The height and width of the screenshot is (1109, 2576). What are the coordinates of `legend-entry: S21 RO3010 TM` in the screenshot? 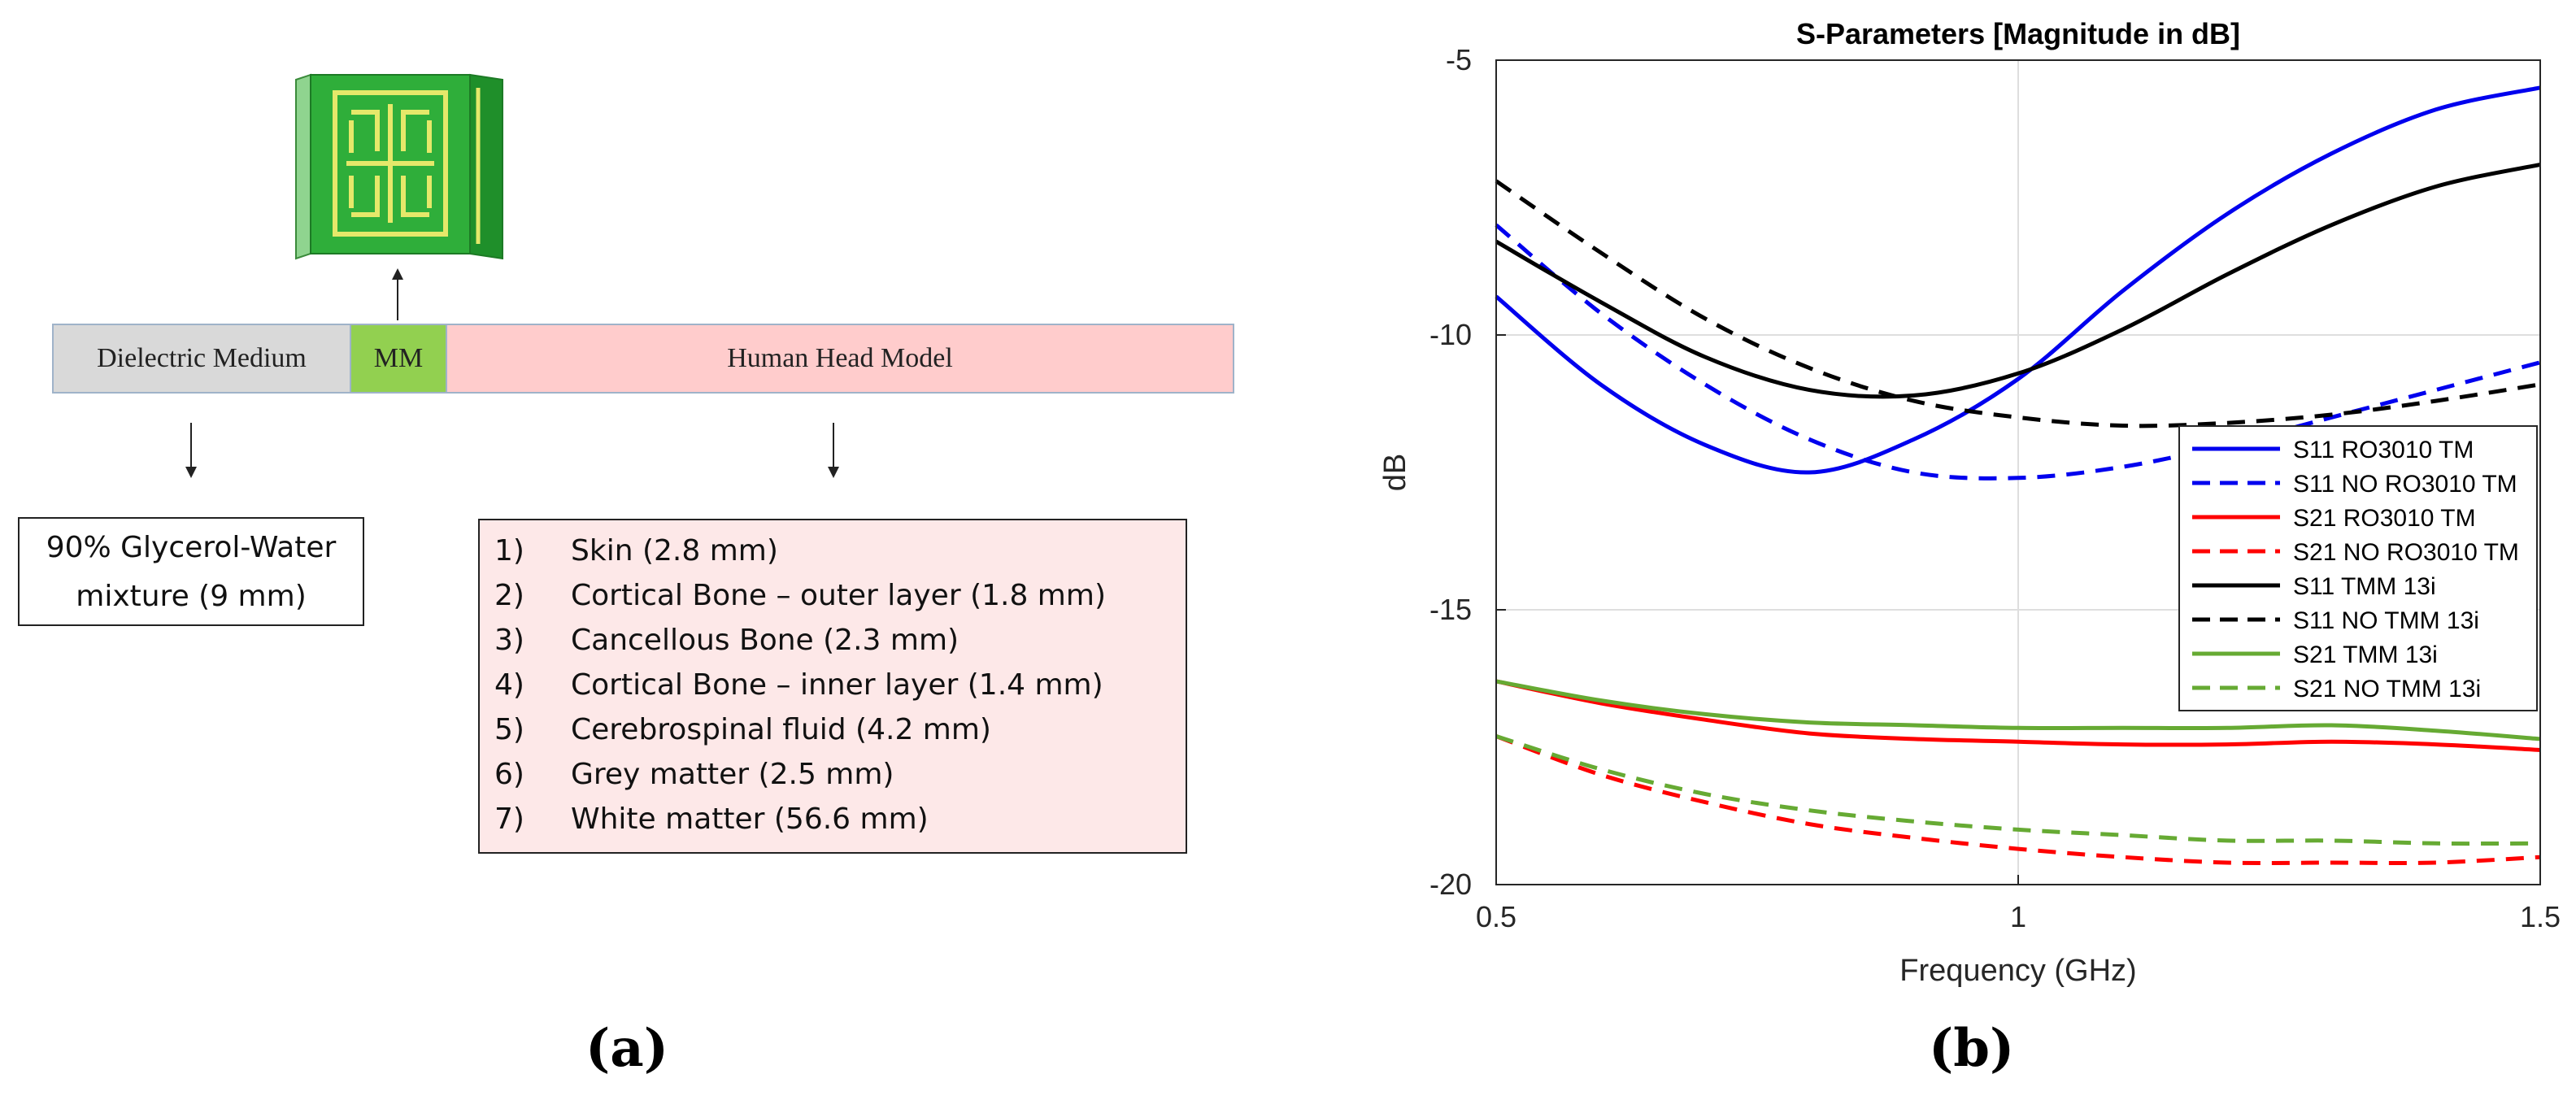 It's located at (2384, 518).